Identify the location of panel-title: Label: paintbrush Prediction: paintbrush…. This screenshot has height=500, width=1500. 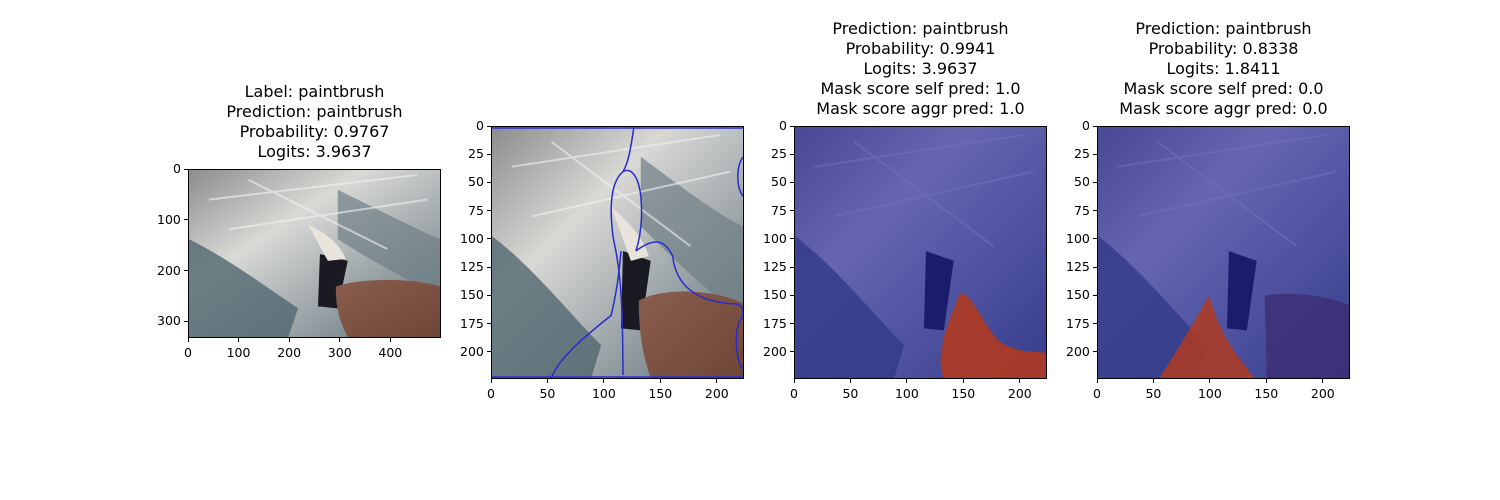
(314, 122).